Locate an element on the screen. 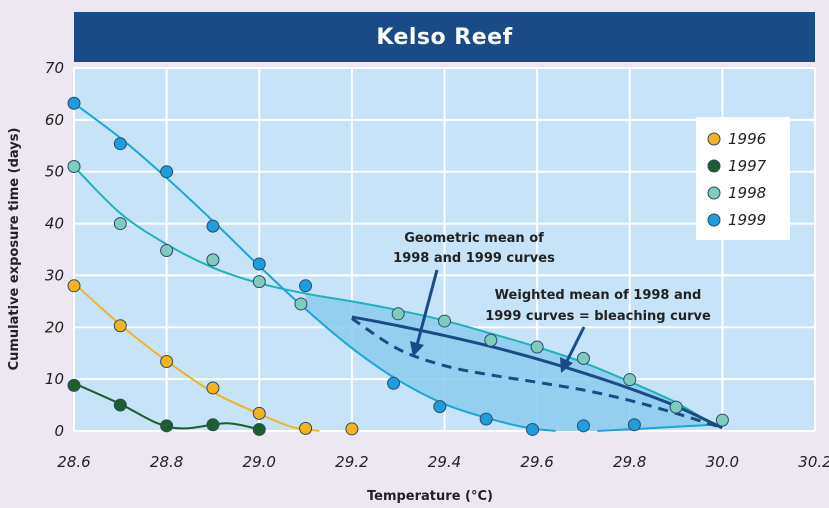 This screenshot has height=508, width=829. legend-marker-1997 is located at coordinates (714, 166).